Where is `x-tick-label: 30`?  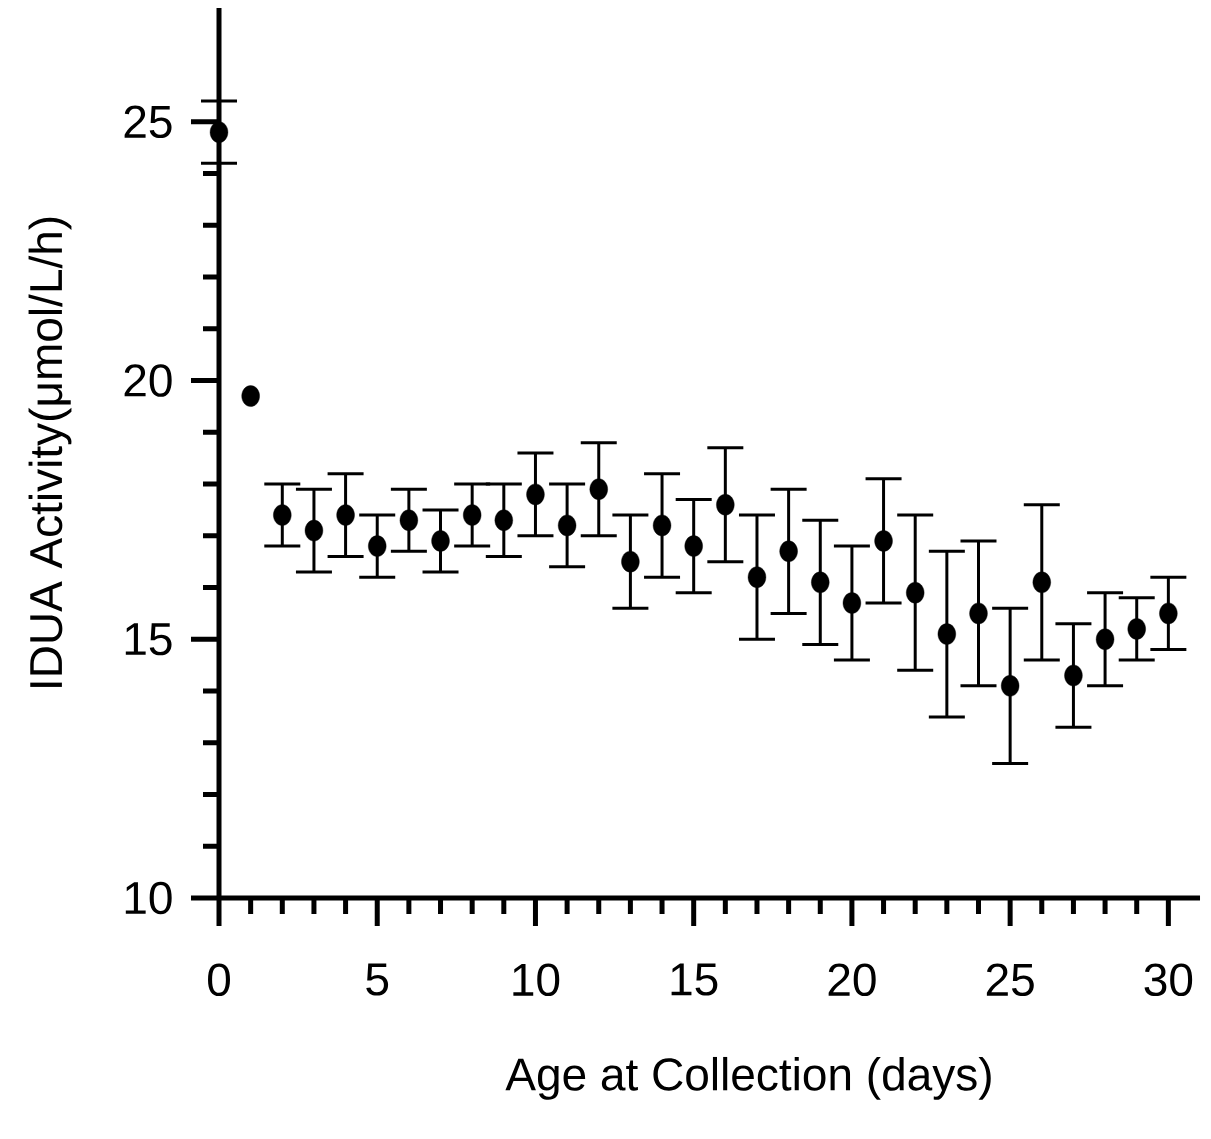 x-tick-label: 30 is located at coordinates (1168, 980).